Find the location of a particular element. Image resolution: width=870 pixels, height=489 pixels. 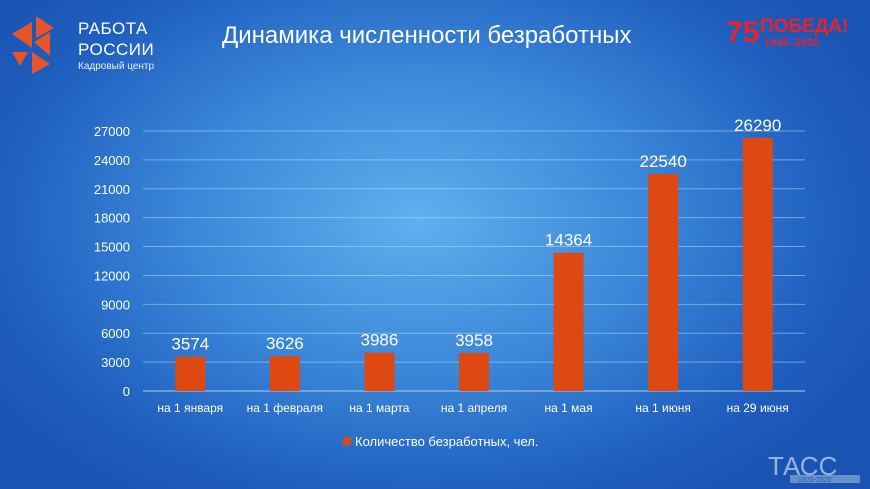

data-label: 14364 is located at coordinates (568, 240).